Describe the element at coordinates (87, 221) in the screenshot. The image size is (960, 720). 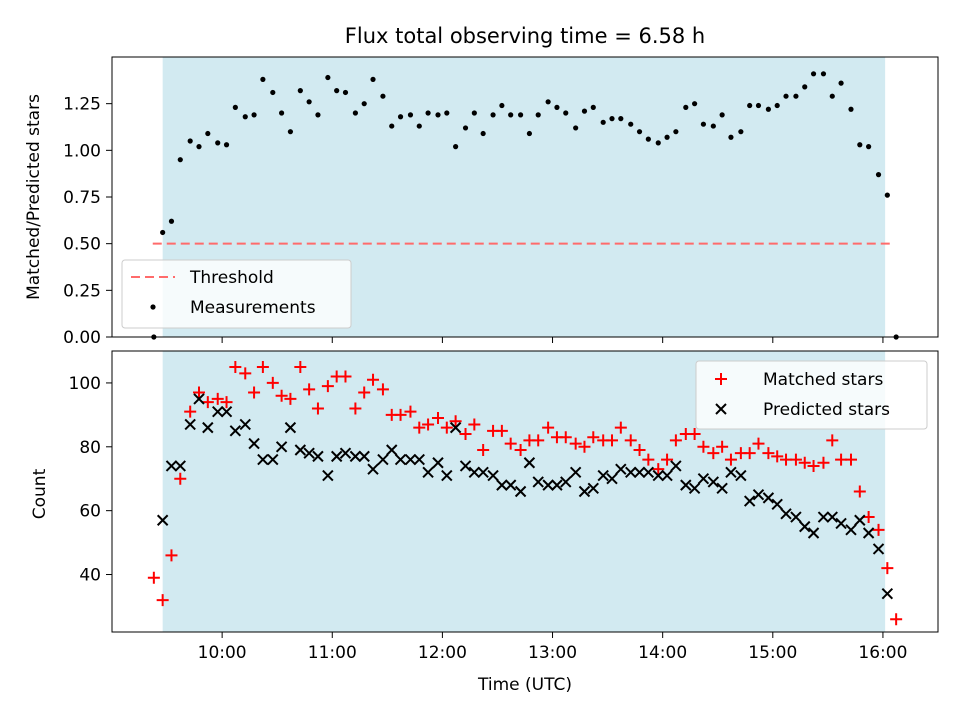
I see `top-y-ticks: 0.00 0.25 0.50 0.75 1.00 1.25` at that location.